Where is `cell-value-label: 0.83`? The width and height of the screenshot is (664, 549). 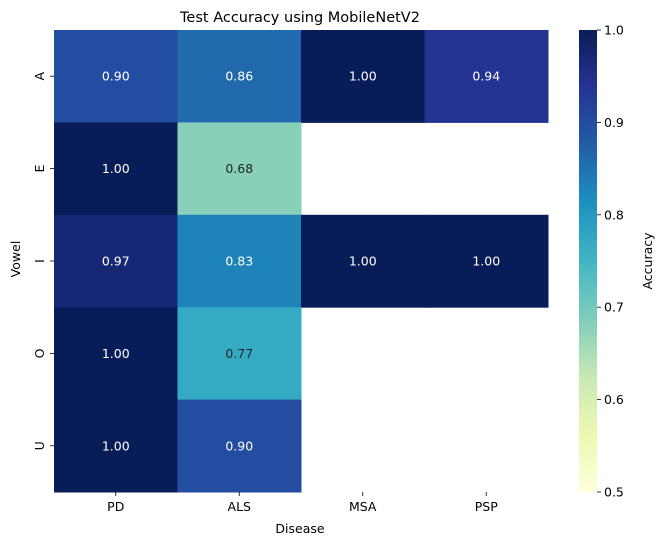
cell-value-label: 0.83 is located at coordinates (239, 261).